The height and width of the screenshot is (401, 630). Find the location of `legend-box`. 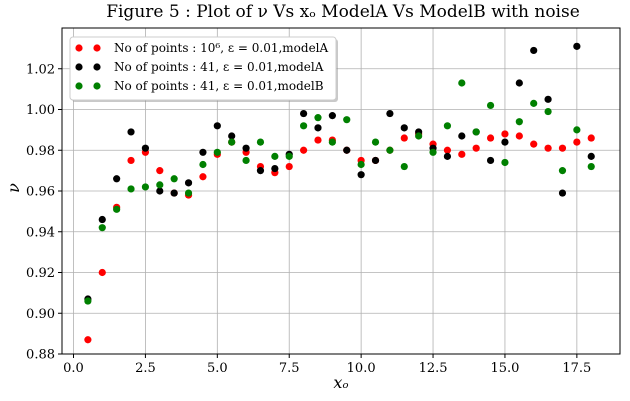

legend-box is located at coordinates (203, 68).